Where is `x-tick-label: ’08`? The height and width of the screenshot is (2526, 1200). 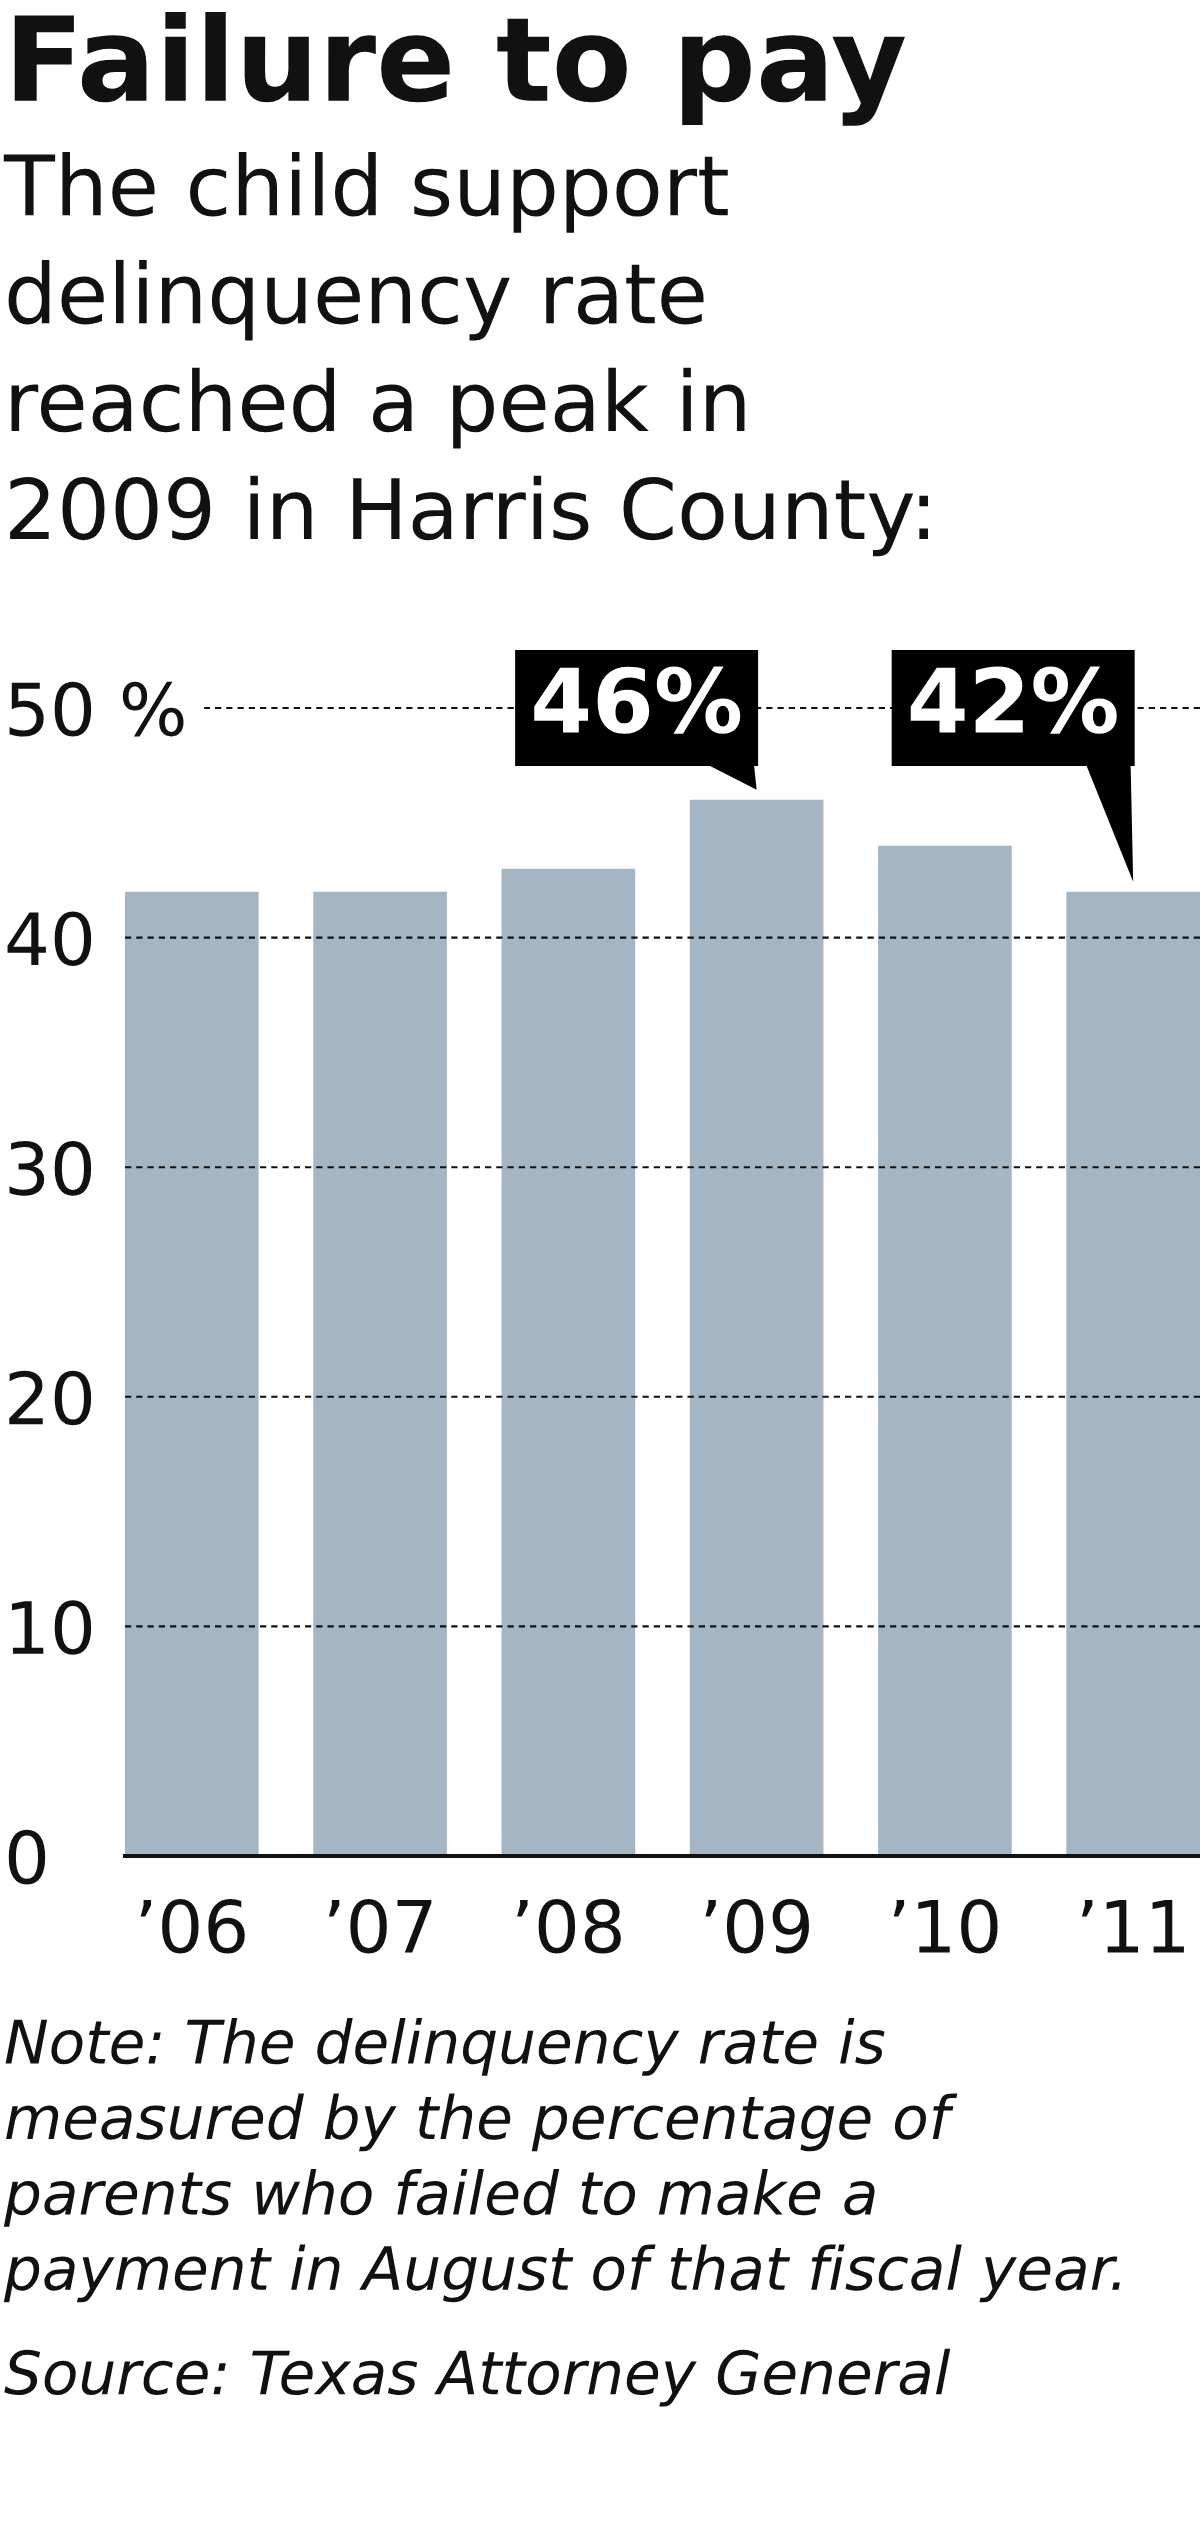 x-tick-label: ’08 is located at coordinates (569, 1926).